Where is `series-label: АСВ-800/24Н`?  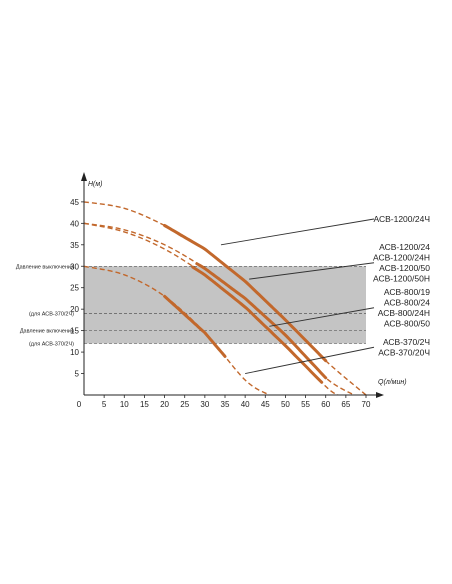 series-label: АСВ-800/24Н is located at coordinates (404, 313).